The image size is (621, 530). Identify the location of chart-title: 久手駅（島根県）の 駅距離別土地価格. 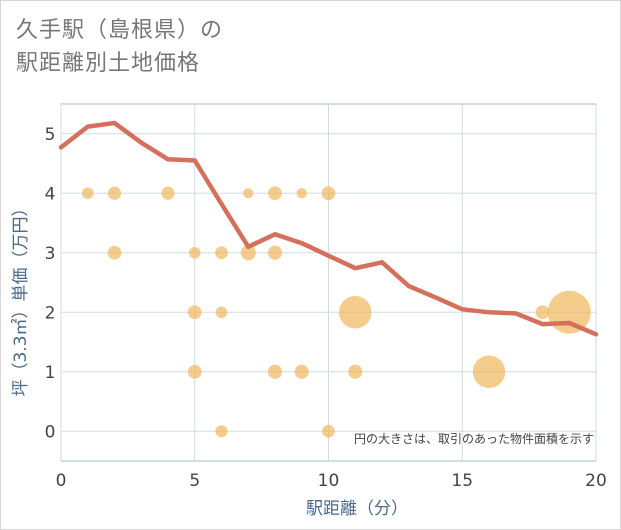
(119, 47).